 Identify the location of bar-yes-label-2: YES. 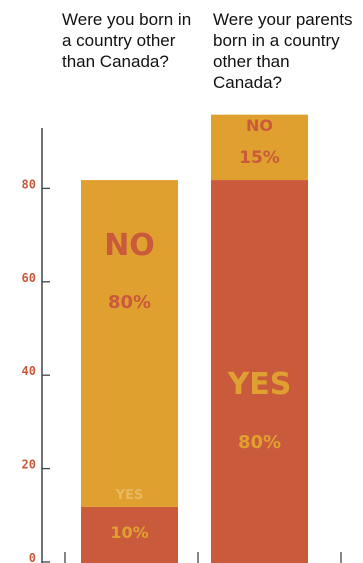
(259, 384).